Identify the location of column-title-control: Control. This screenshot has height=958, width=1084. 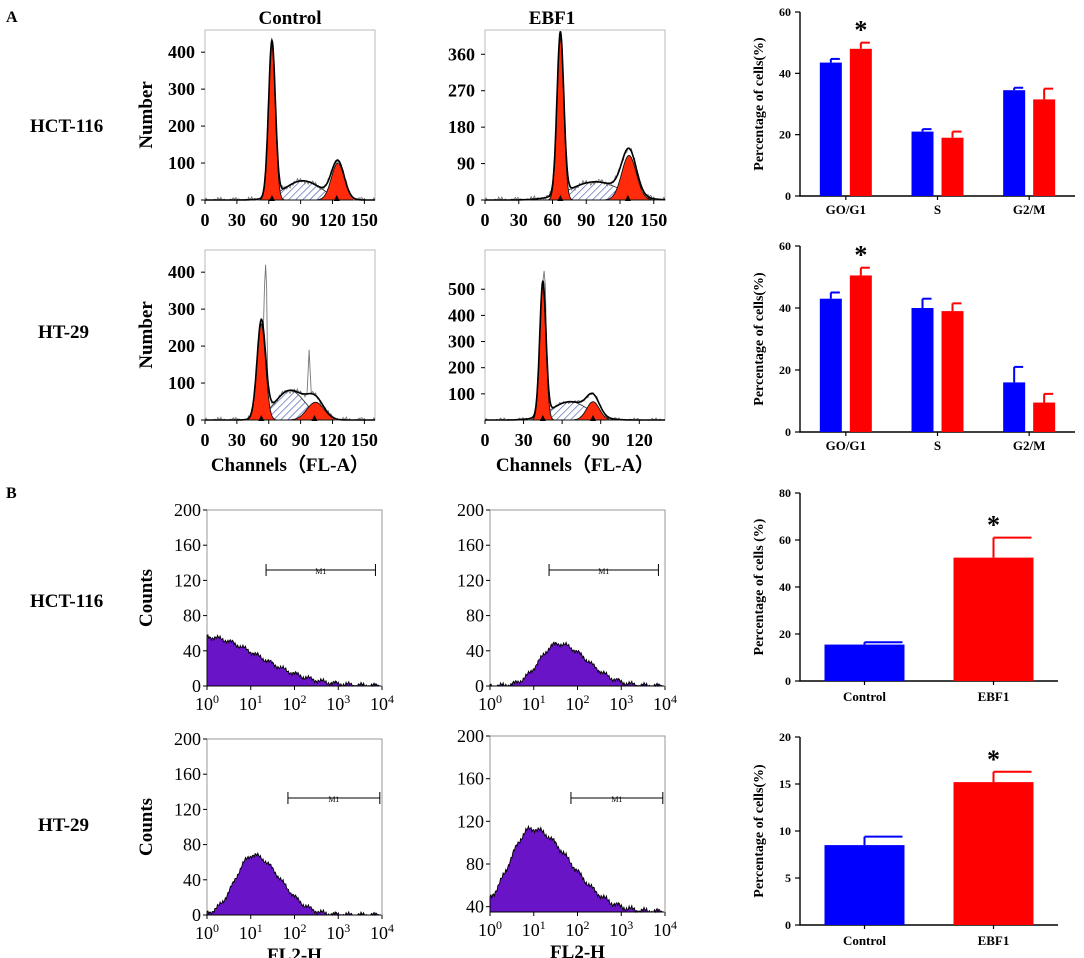
(290, 18).